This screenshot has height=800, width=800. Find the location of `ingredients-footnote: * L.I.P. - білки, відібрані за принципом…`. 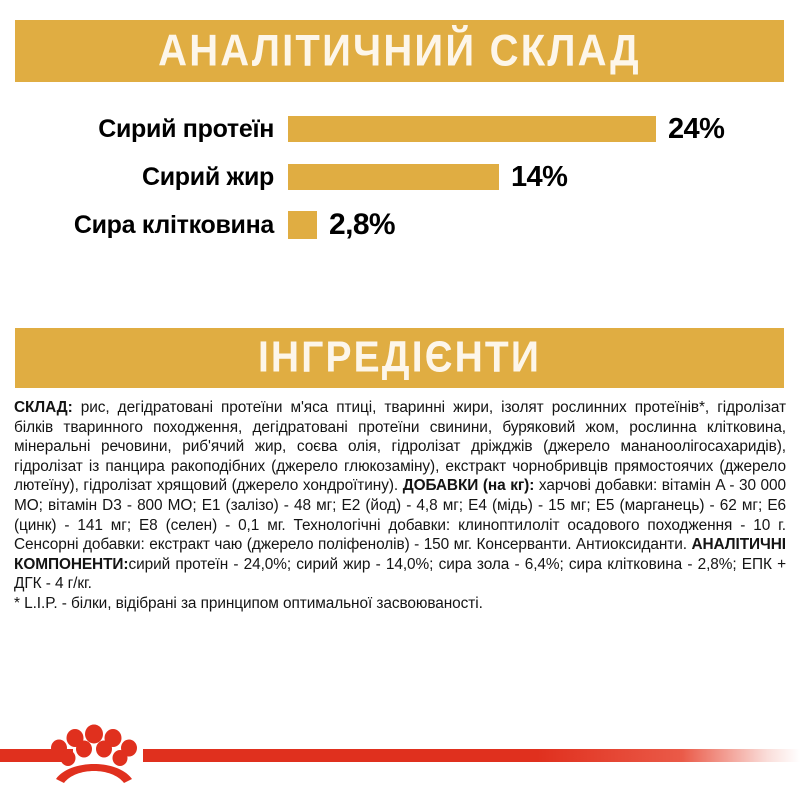

ingredients-footnote: * L.I.P. - білки, відібрані за принципом… is located at coordinates (248, 603).